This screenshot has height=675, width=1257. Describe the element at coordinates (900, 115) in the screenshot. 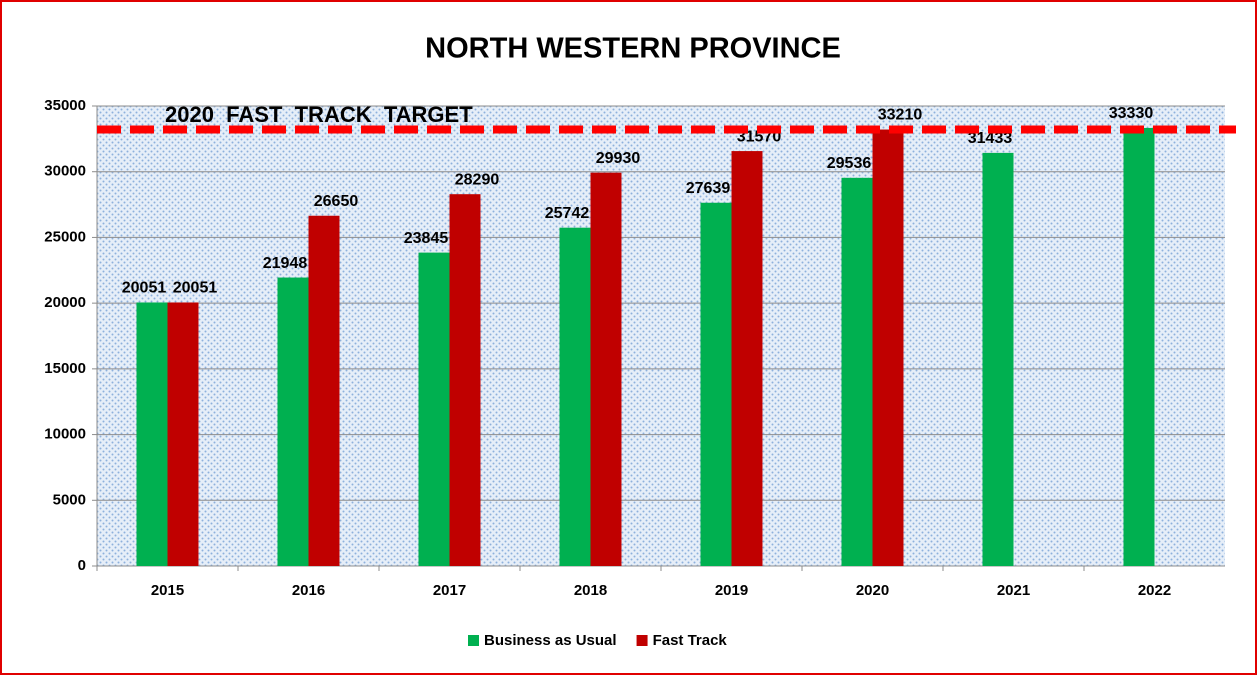

I see `data-label: 33210` at that location.